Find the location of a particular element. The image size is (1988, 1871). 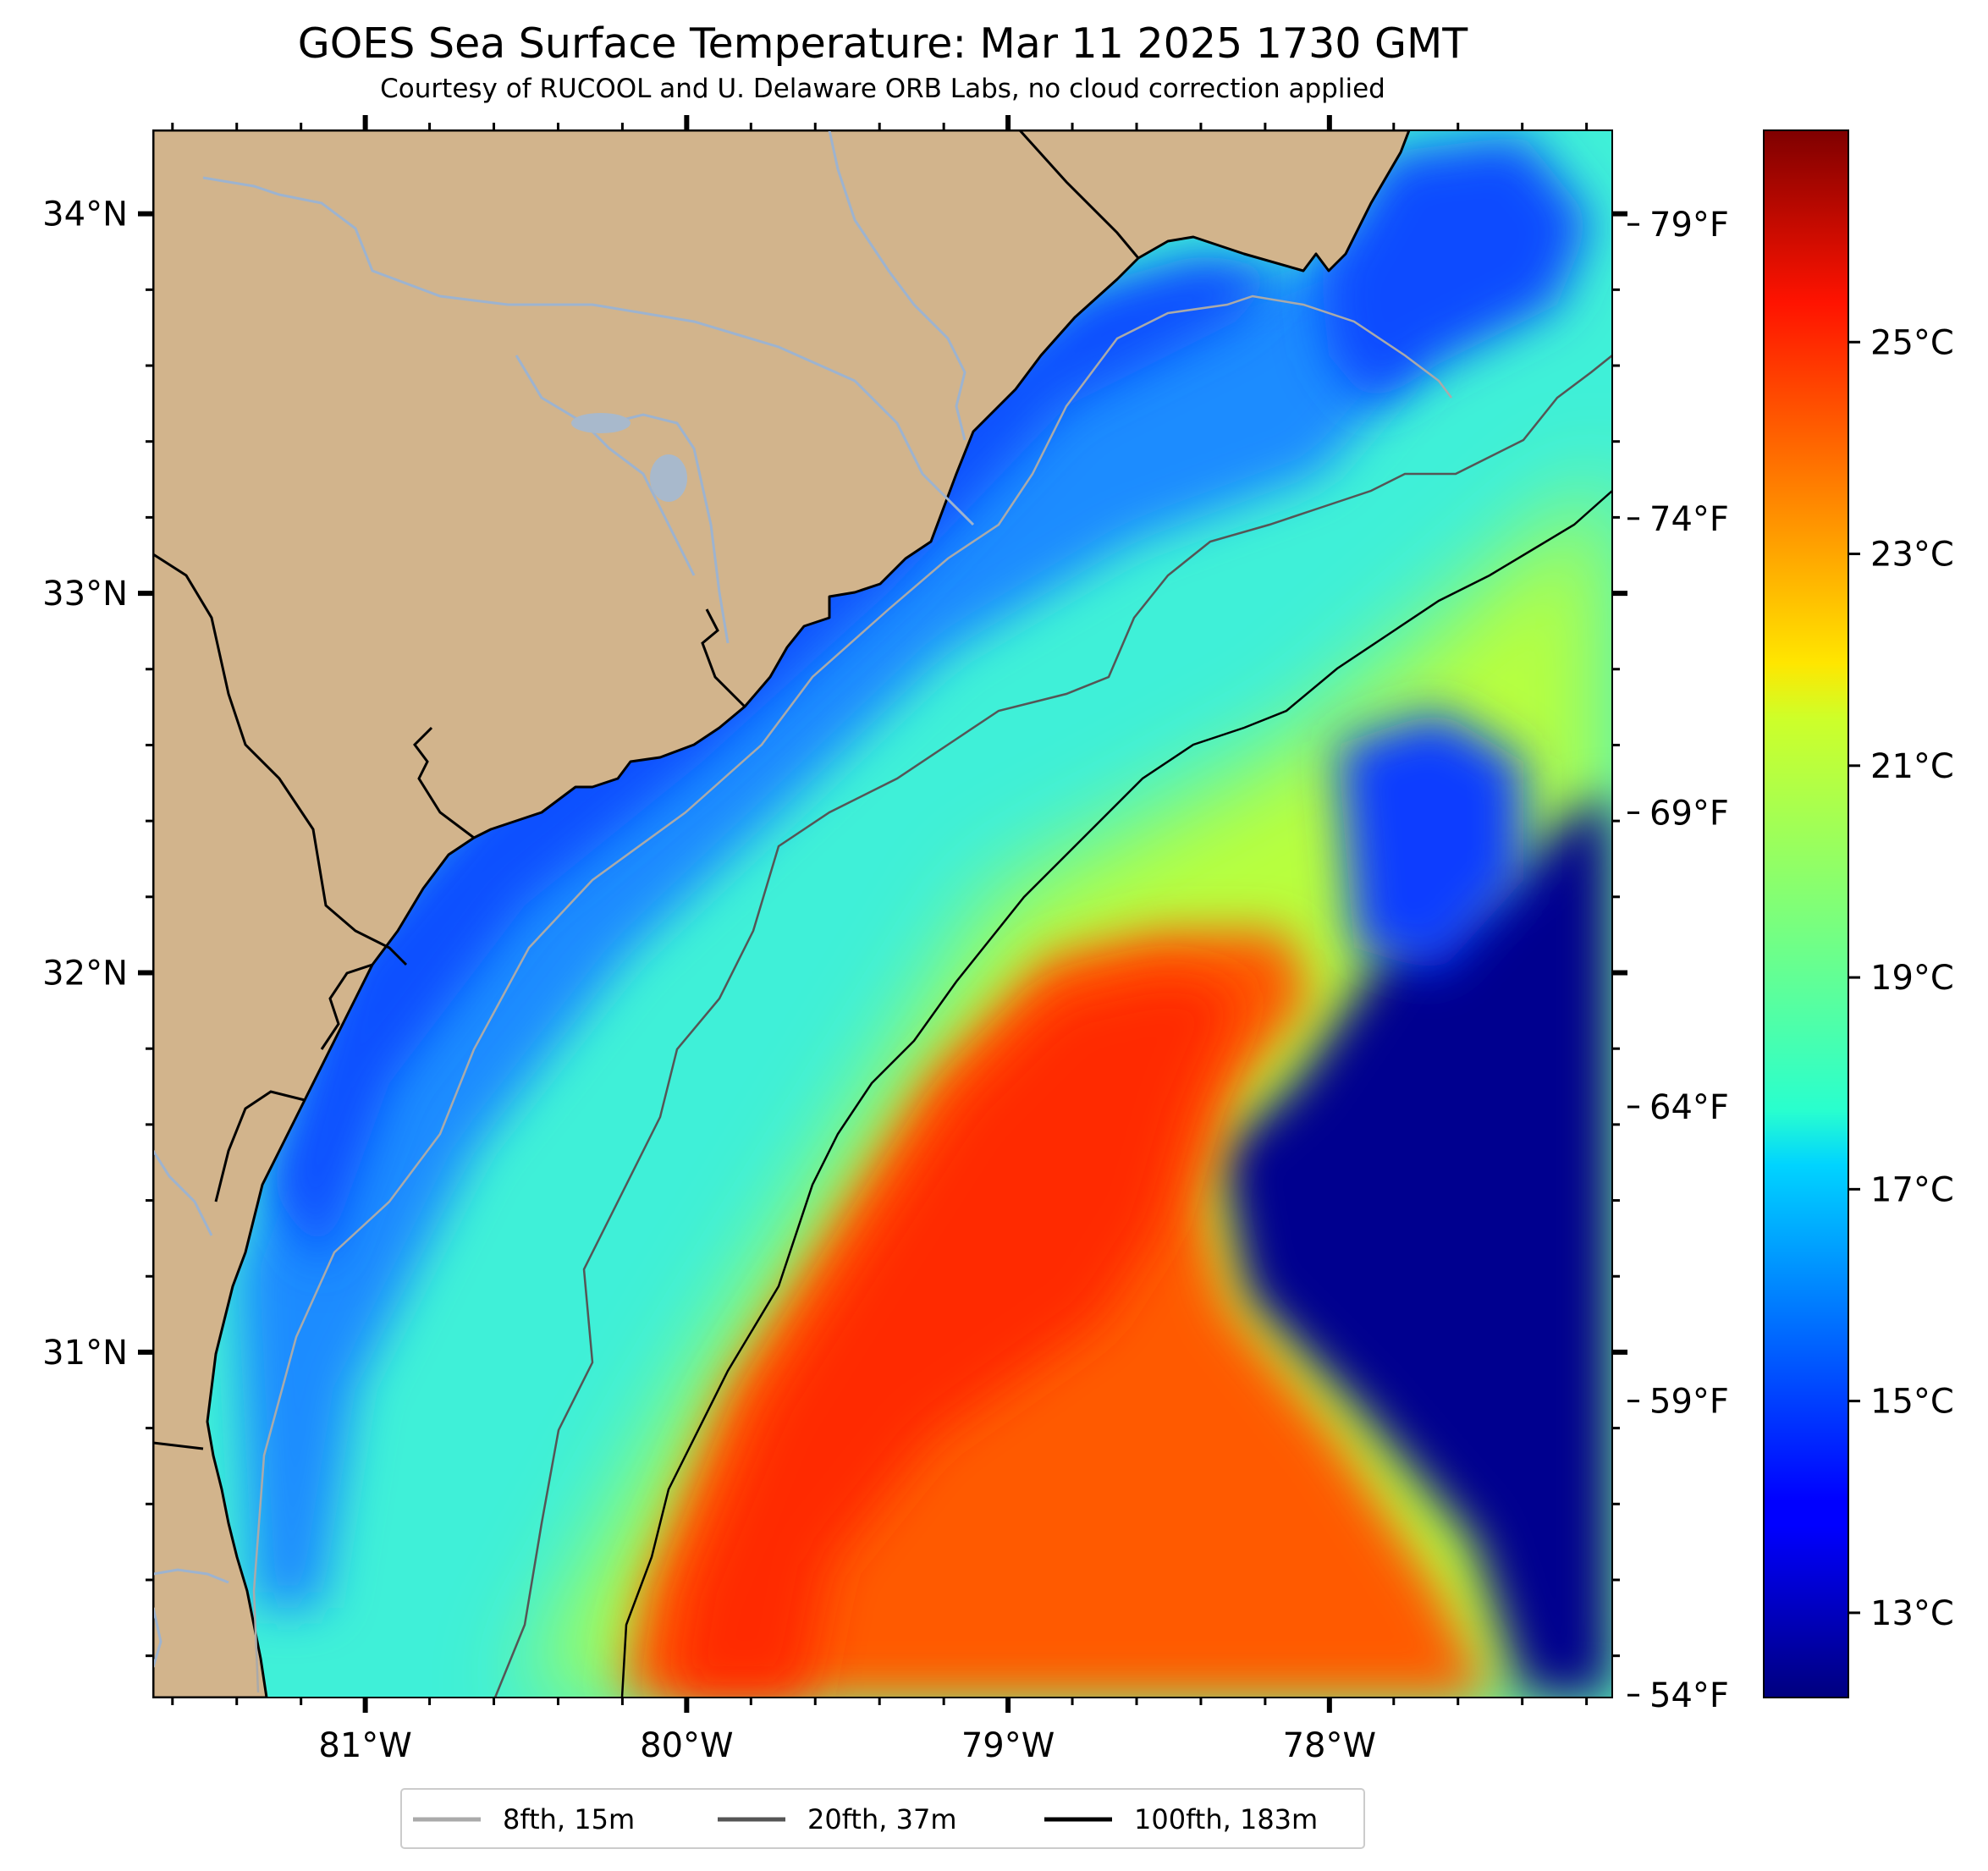

fahrenheit-tick-label: 69°F is located at coordinates (1689, 814).